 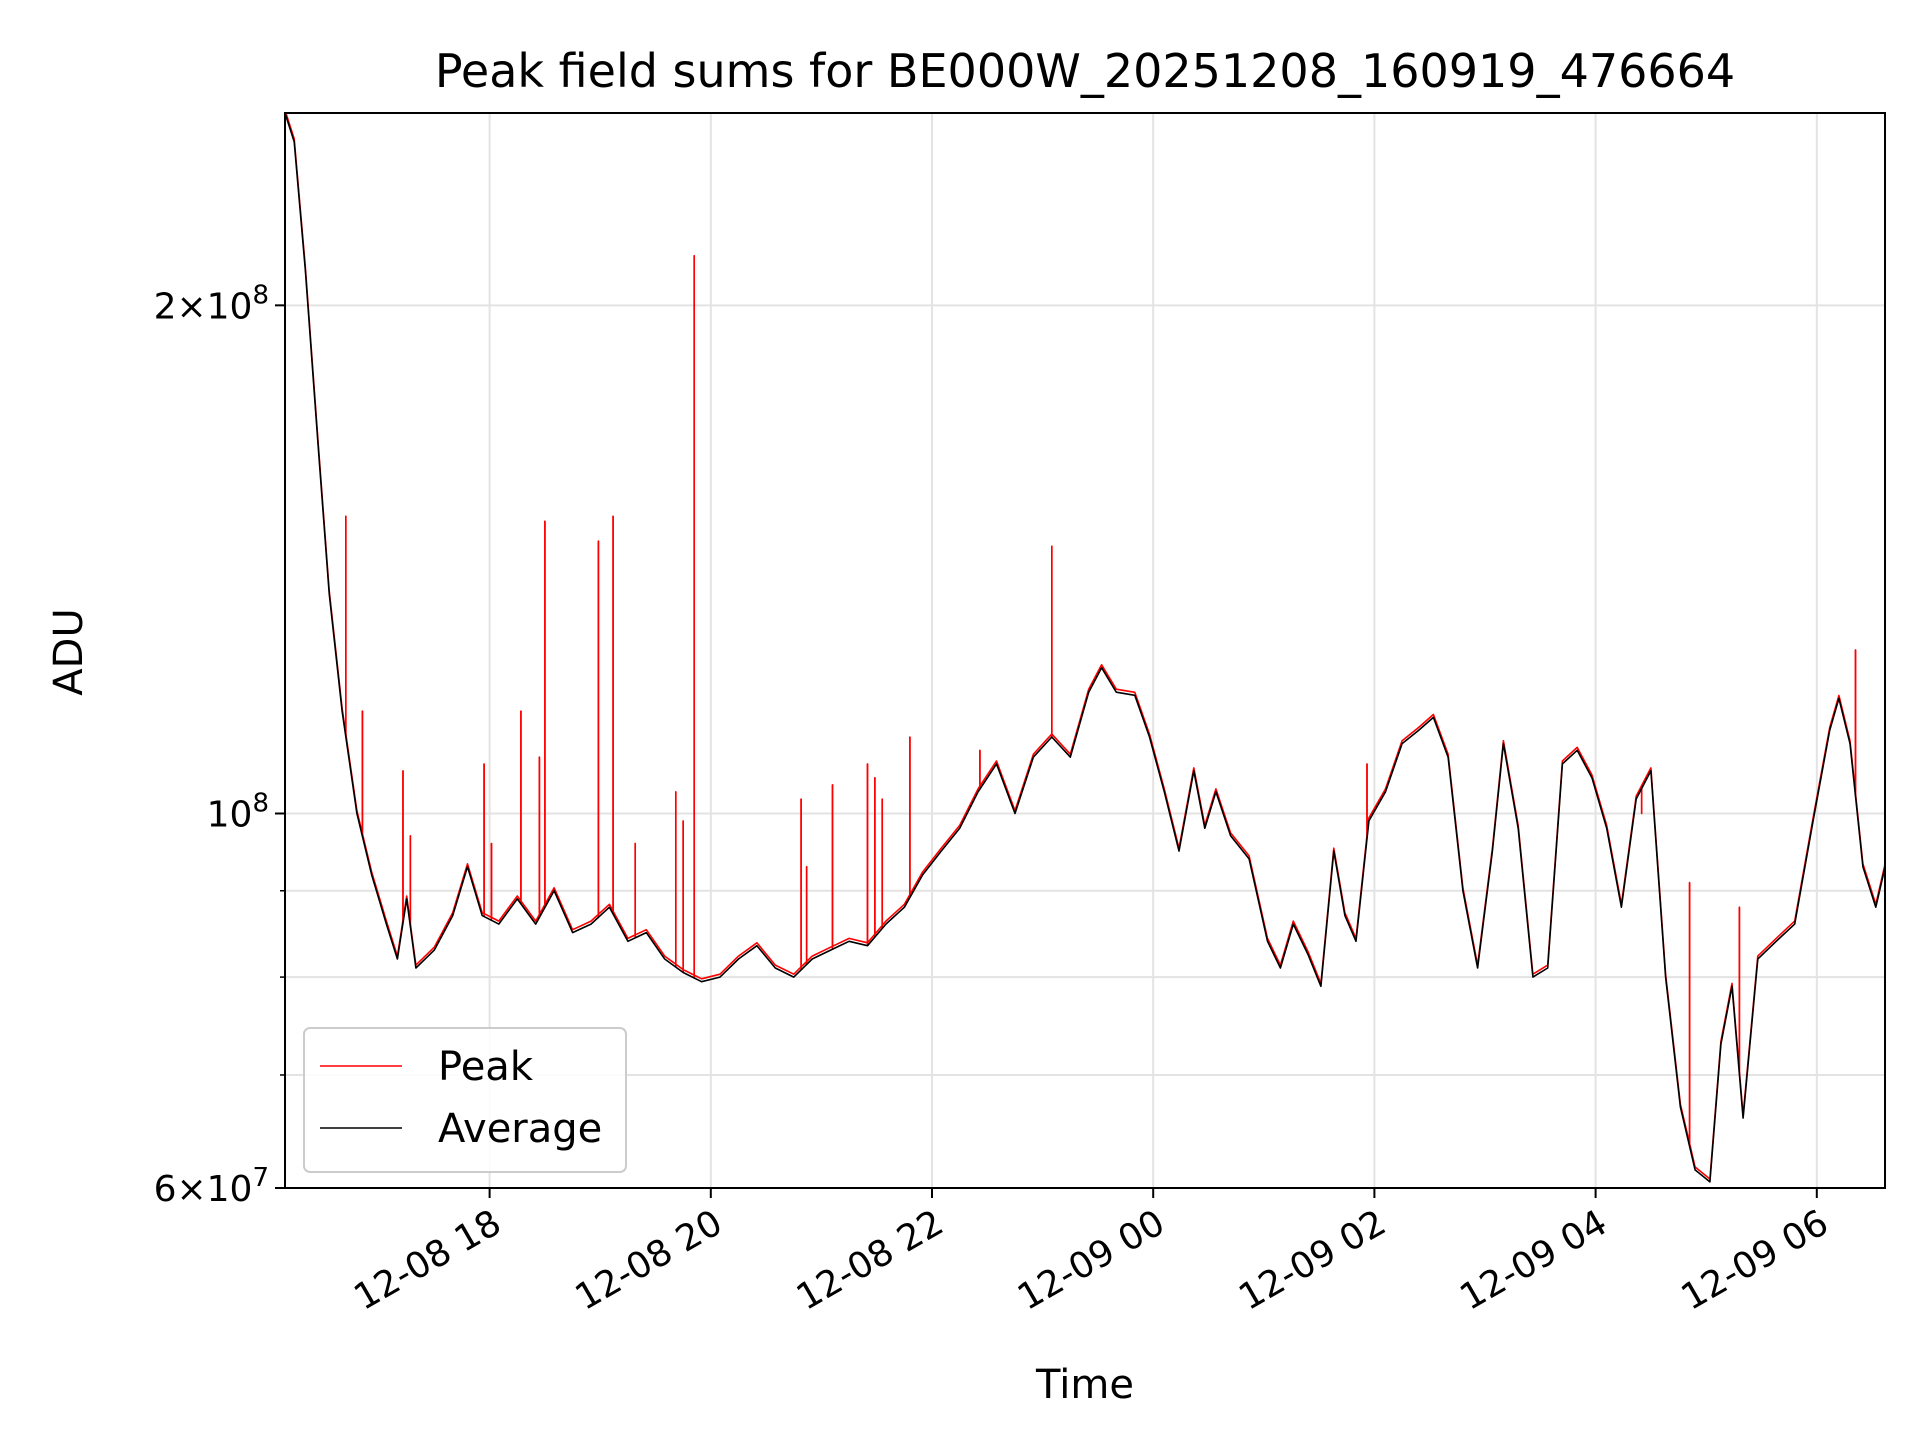 I want to click on y-tick-label-1: 108, so click(x=238, y=812).